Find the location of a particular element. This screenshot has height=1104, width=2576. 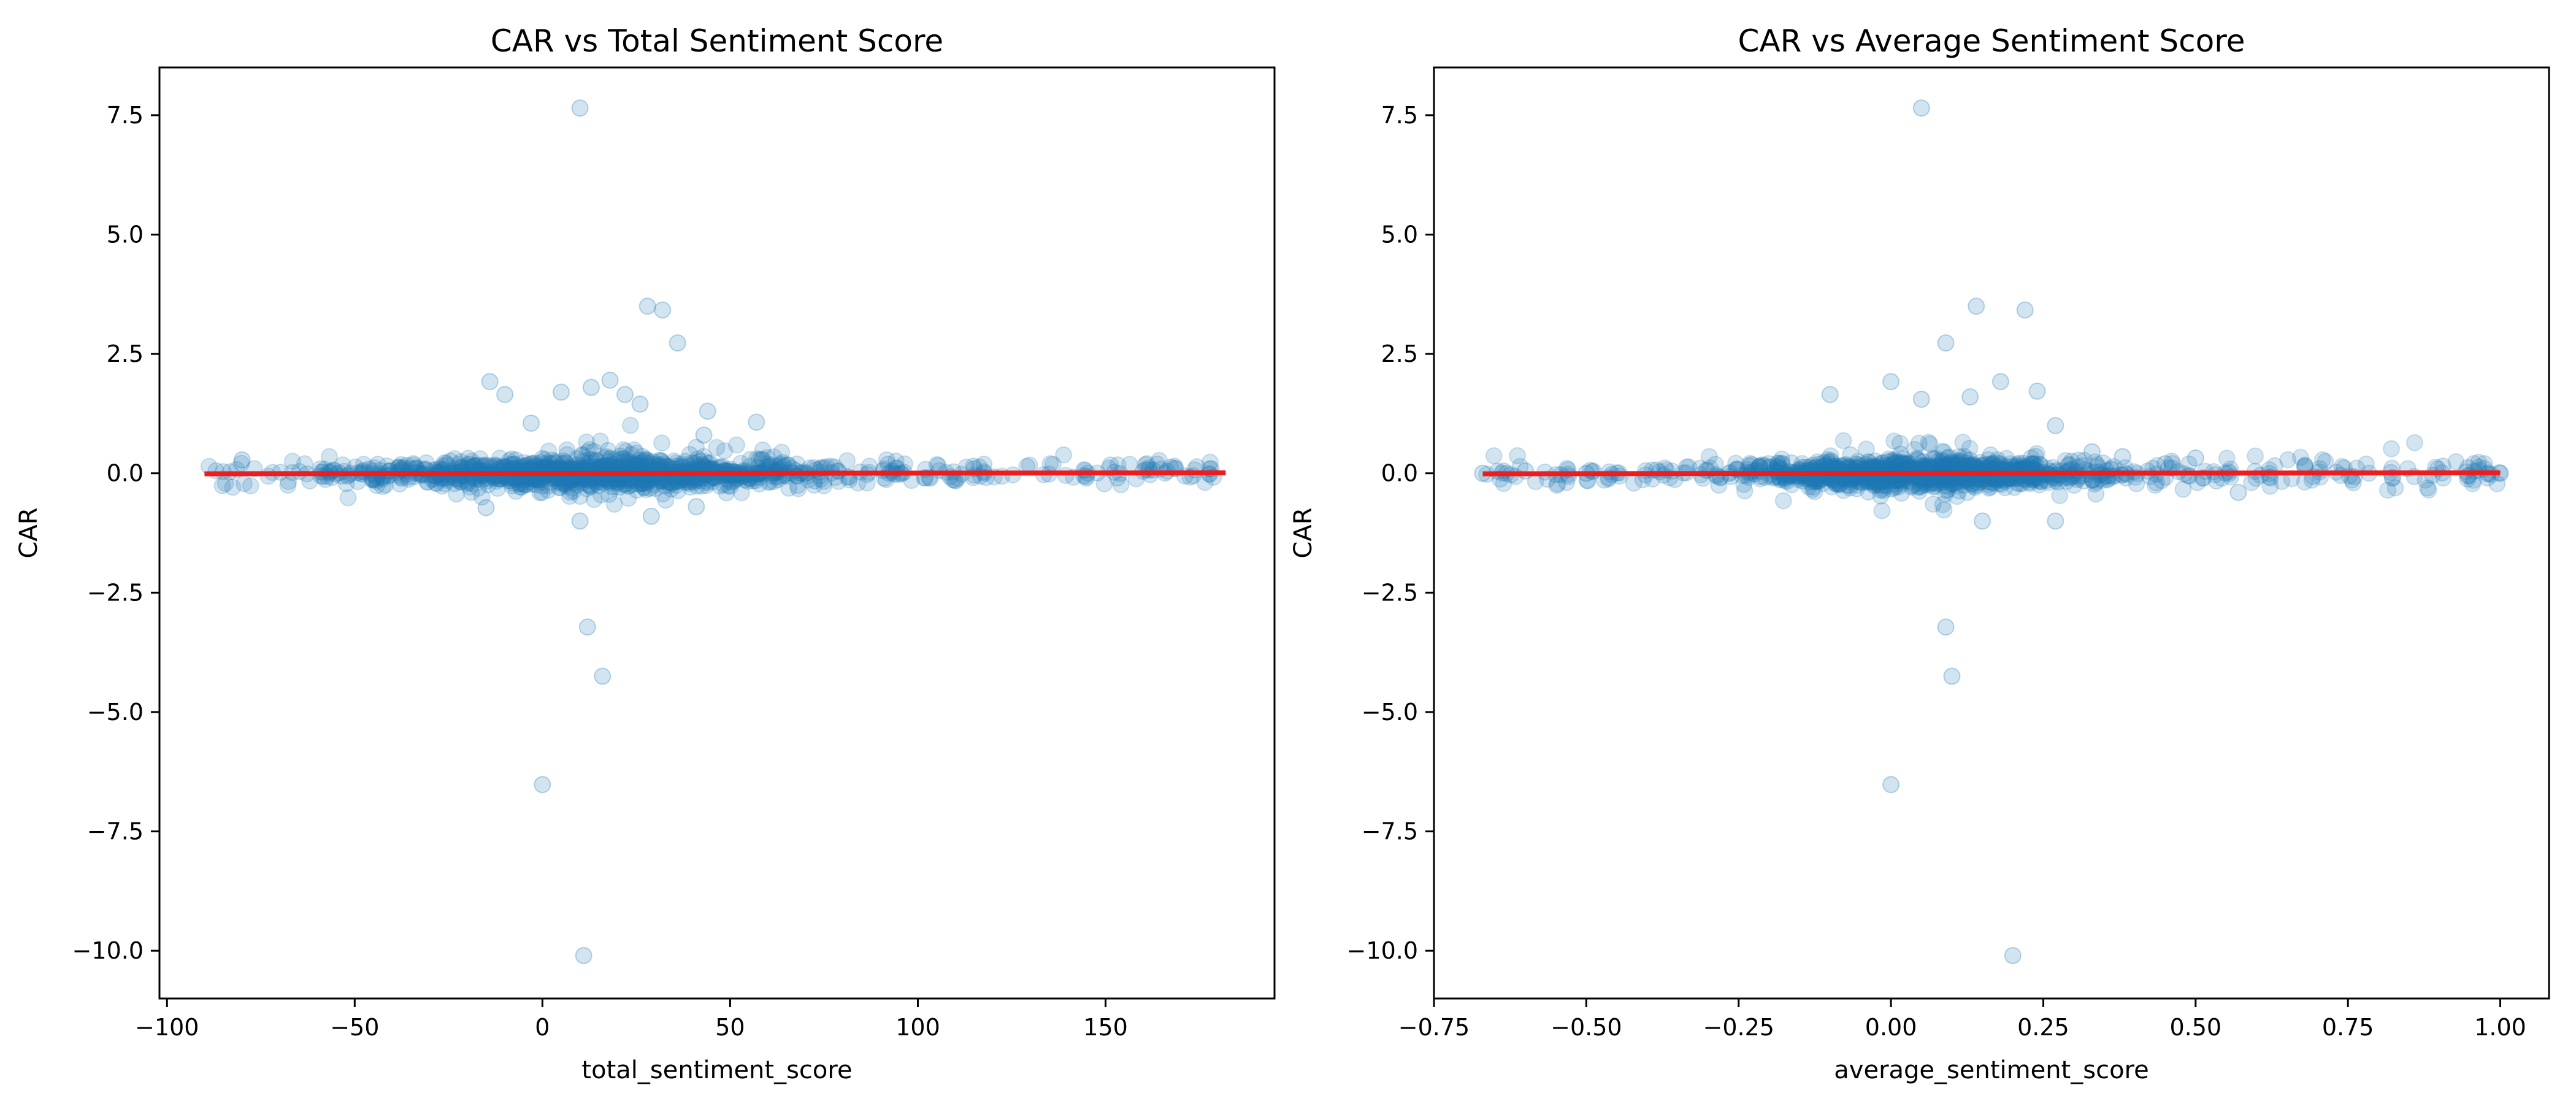

chart-title: CAR vs Average Sentiment Score is located at coordinates (1991, 41).